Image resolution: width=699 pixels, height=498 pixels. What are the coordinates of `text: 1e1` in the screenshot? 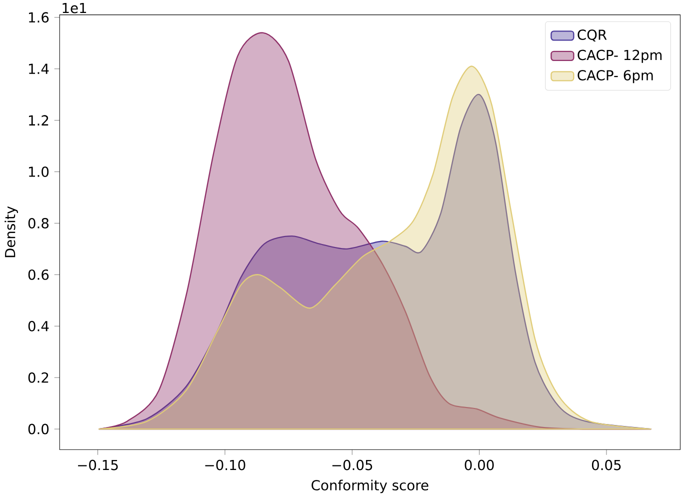 It's located at (74, 8).